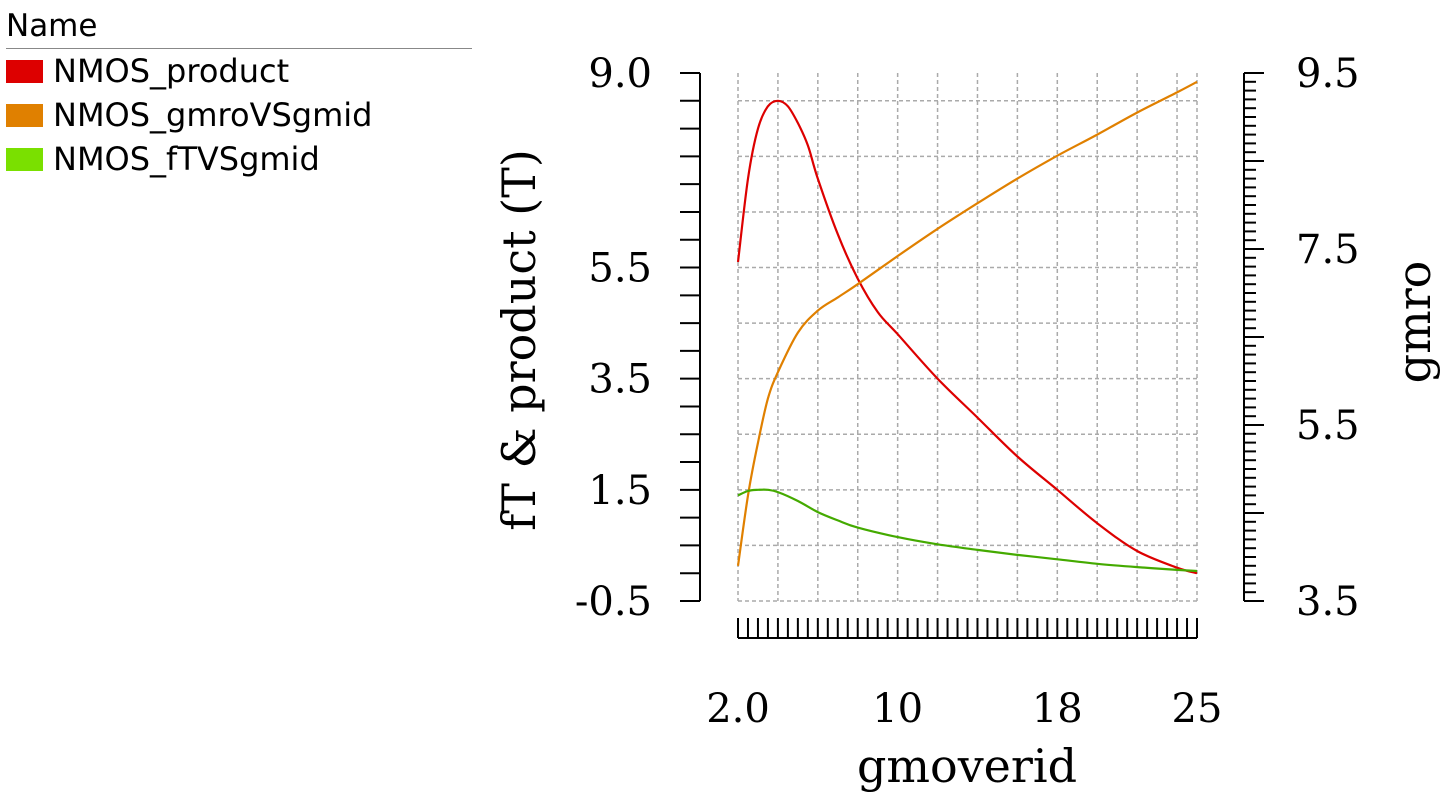 The height and width of the screenshot is (810, 1440). I want to click on y-right-axis-title: gmro, so click(1413, 322).